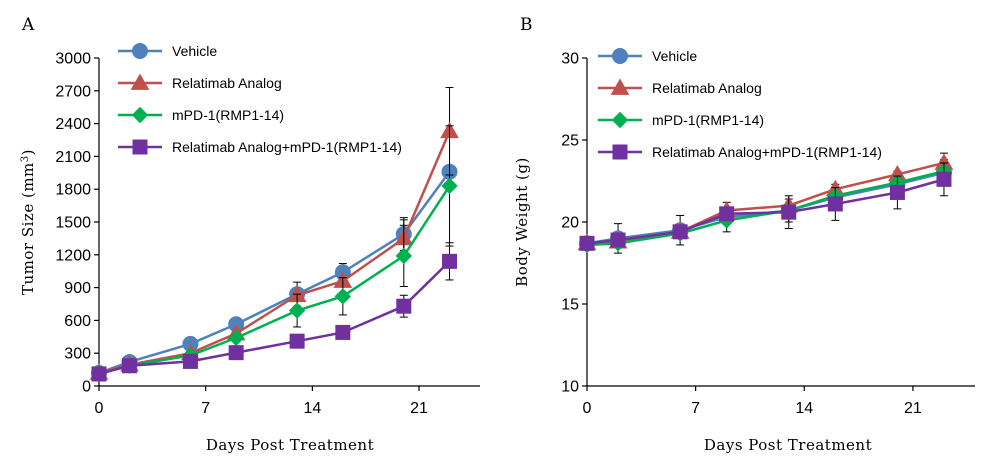 The height and width of the screenshot is (461, 1000). Describe the element at coordinates (788, 445) in the screenshot. I see `panel-b-x-axis-title: Days Post Treatment` at that location.